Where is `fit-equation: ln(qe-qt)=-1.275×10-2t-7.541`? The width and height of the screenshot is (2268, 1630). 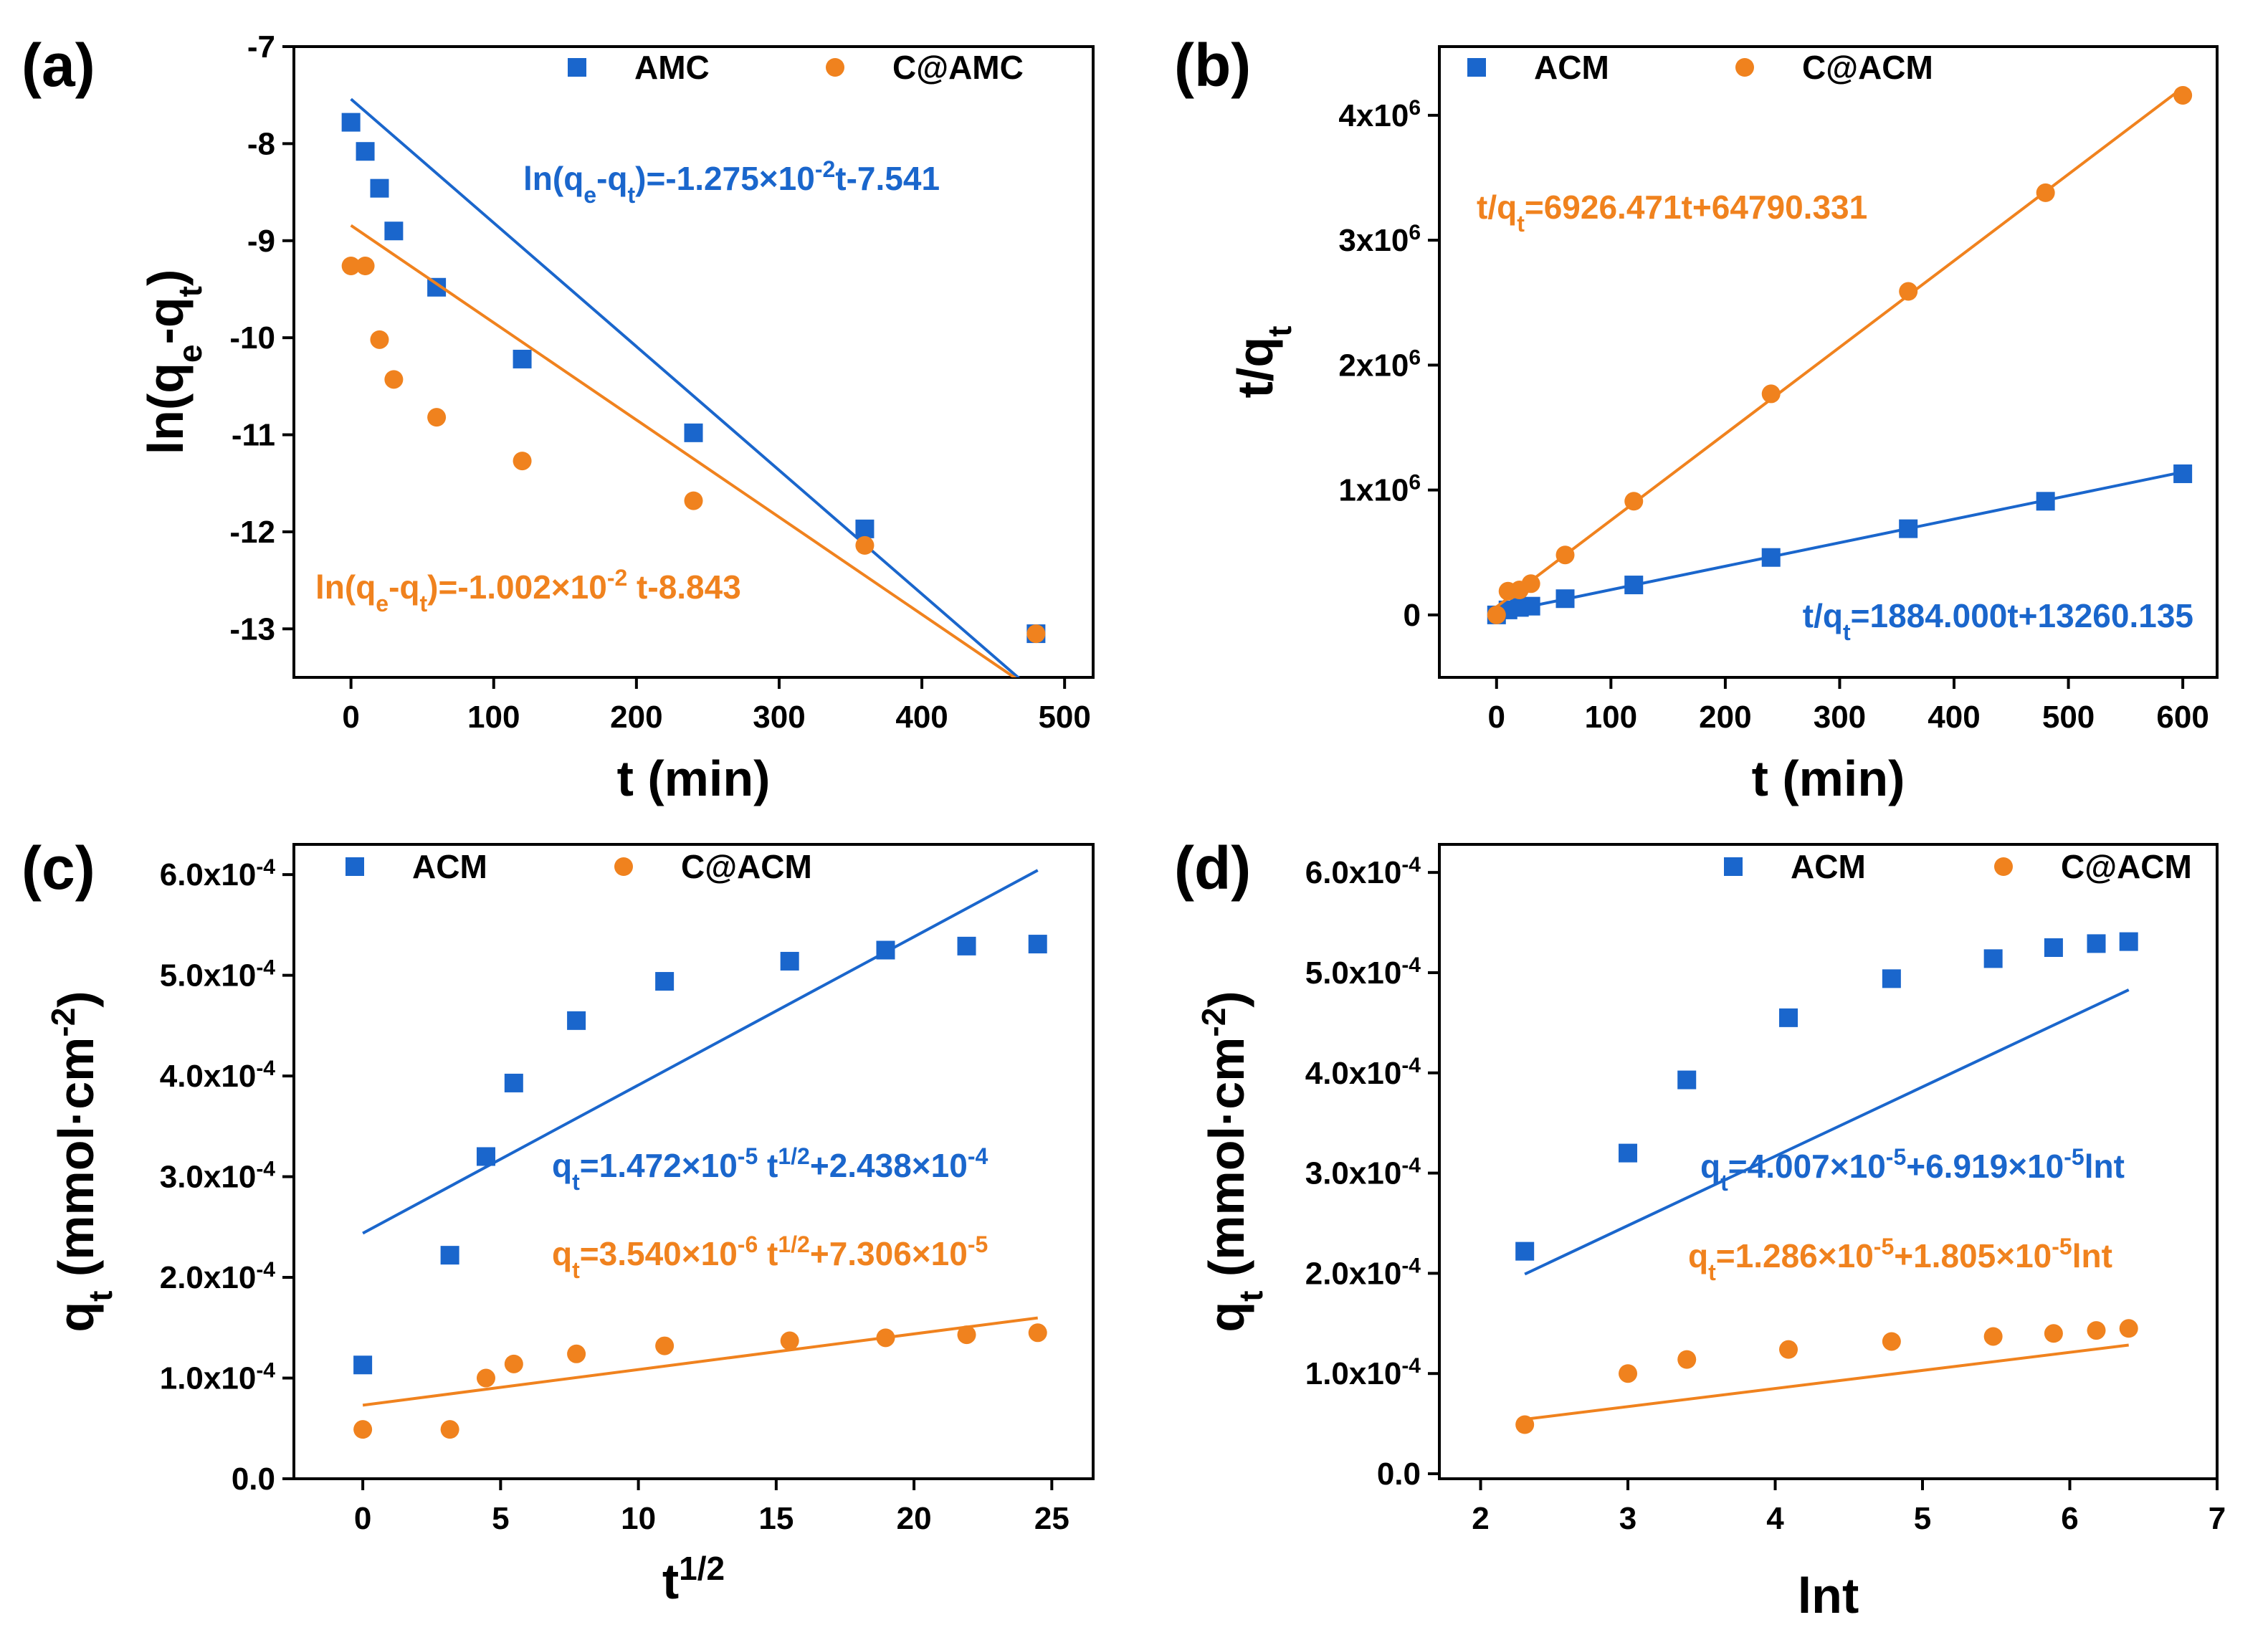
fit-equation: ln(qe-qt)=-1.275×10-2t-7.541 is located at coordinates (731, 182).